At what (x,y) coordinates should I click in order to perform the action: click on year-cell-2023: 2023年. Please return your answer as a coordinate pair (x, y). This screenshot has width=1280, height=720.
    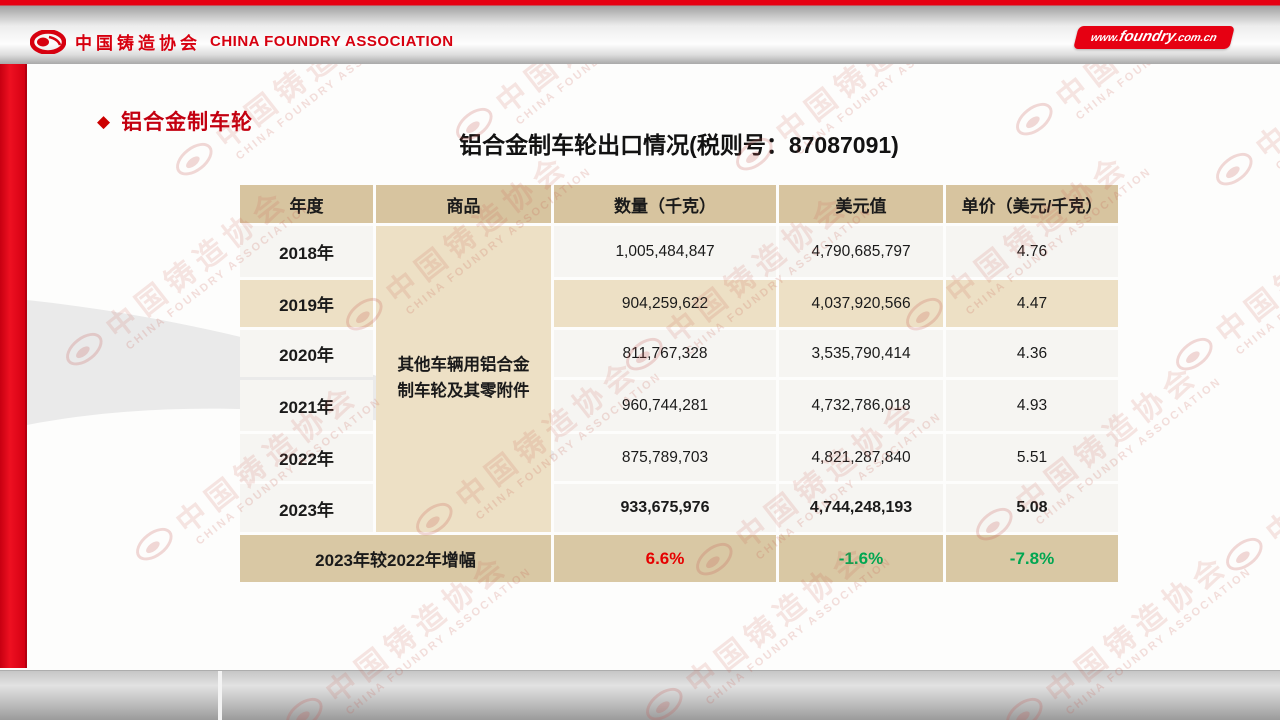
    Looking at the image, I should click on (306, 508).